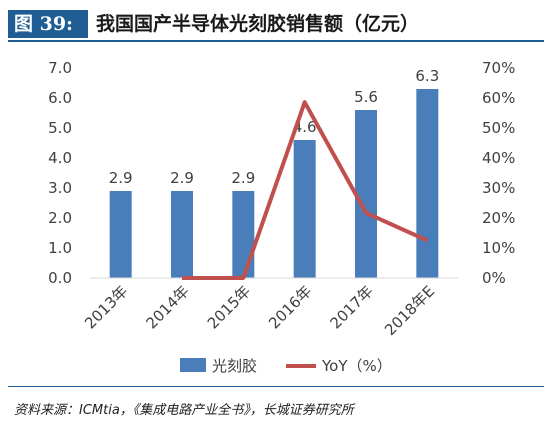 This screenshot has height=440, width=553. Describe the element at coordinates (167, 307) in the screenshot. I see `x-tick-label: 2014年` at that location.